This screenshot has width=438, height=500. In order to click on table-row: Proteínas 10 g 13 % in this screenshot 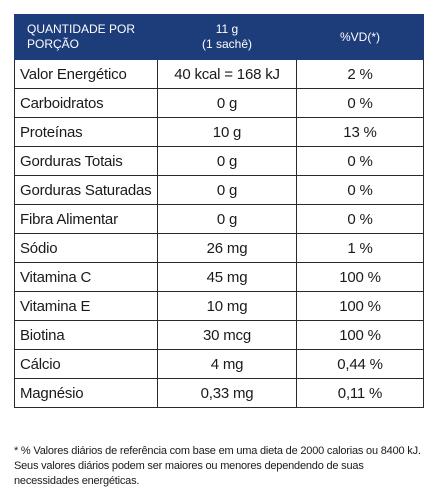, I will do `click(219, 132)`.